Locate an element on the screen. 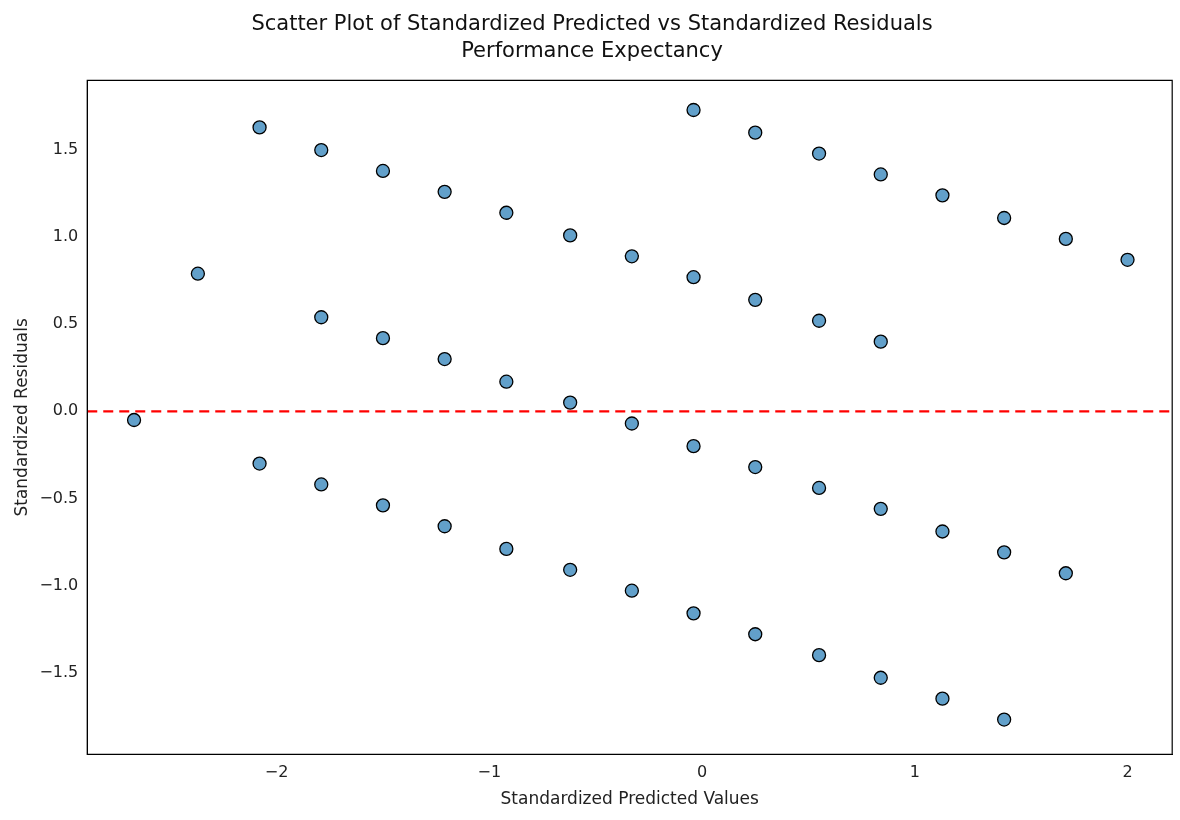 The width and height of the screenshot is (1180, 820). x-tick-label: 2 is located at coordinates (1127, 772).